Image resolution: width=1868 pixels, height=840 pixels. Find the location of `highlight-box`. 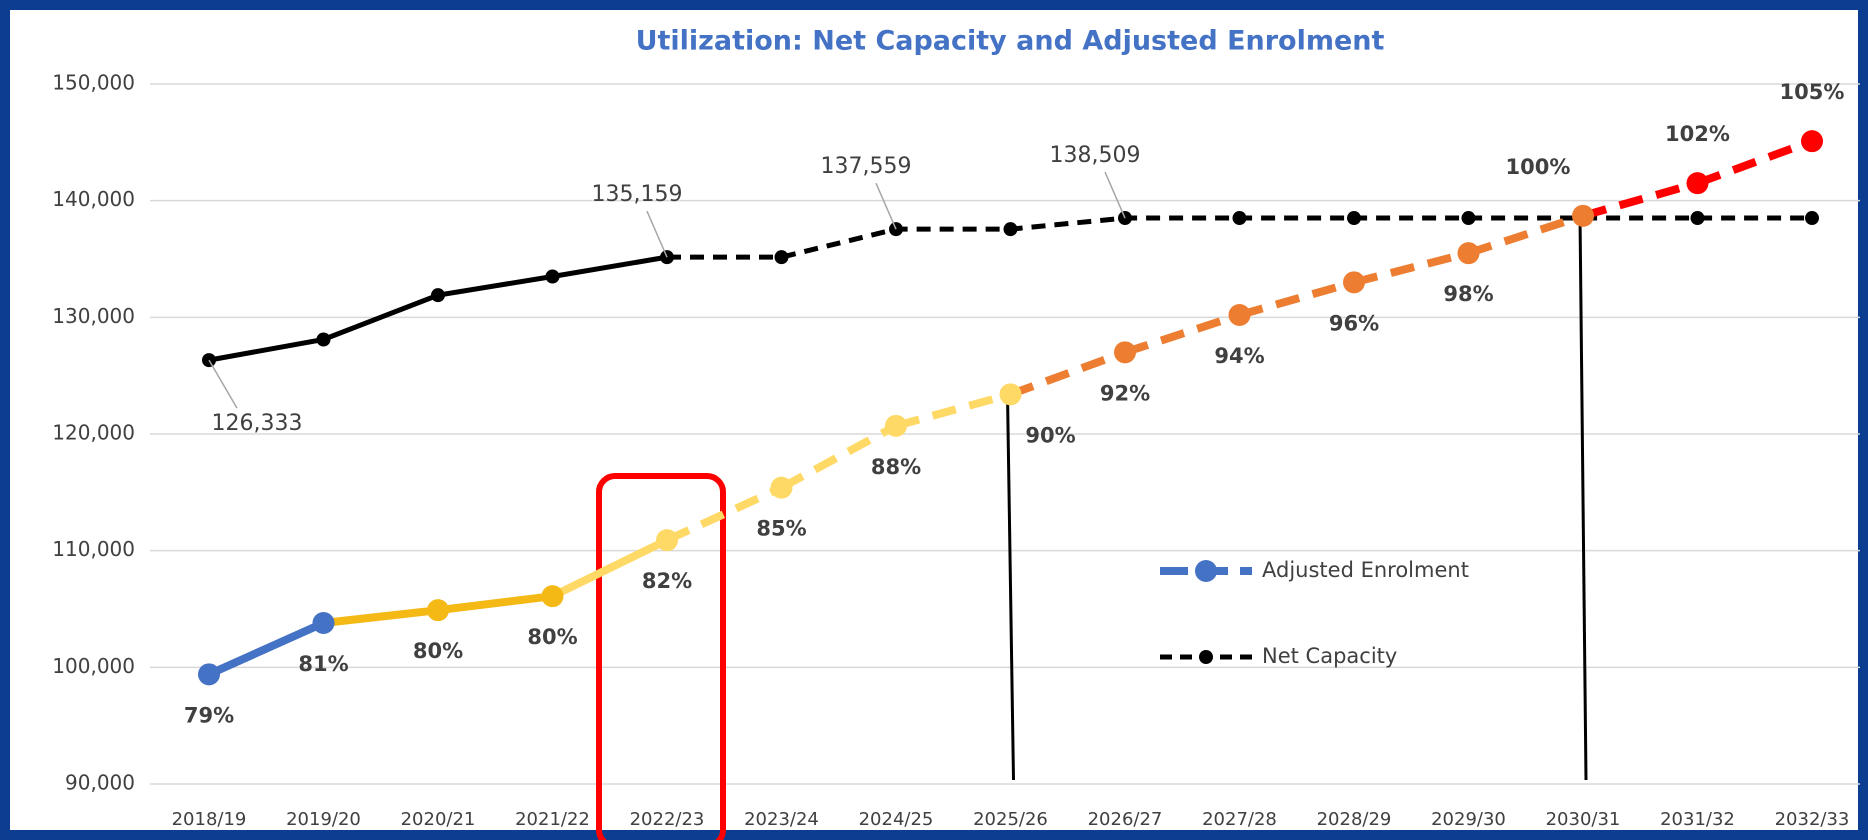

highlight-box is located at coordinates (661, 656).